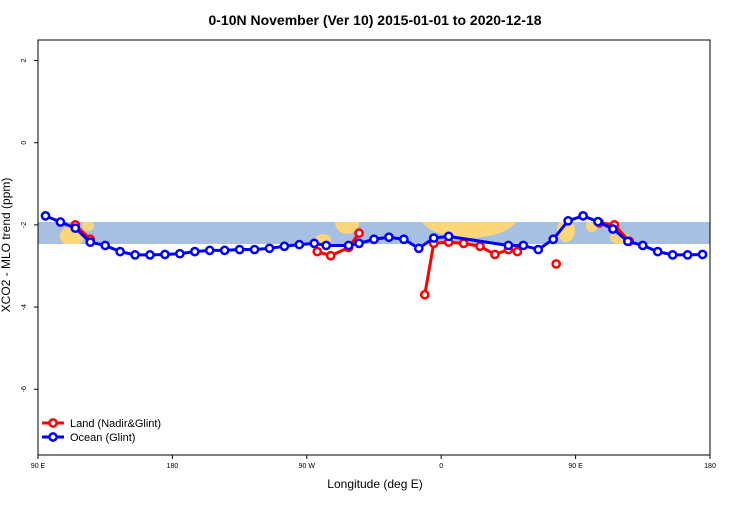 The height and width of the screenshot is (505, 750). I want to click on y-tick-label: -4, so click(24, 307).